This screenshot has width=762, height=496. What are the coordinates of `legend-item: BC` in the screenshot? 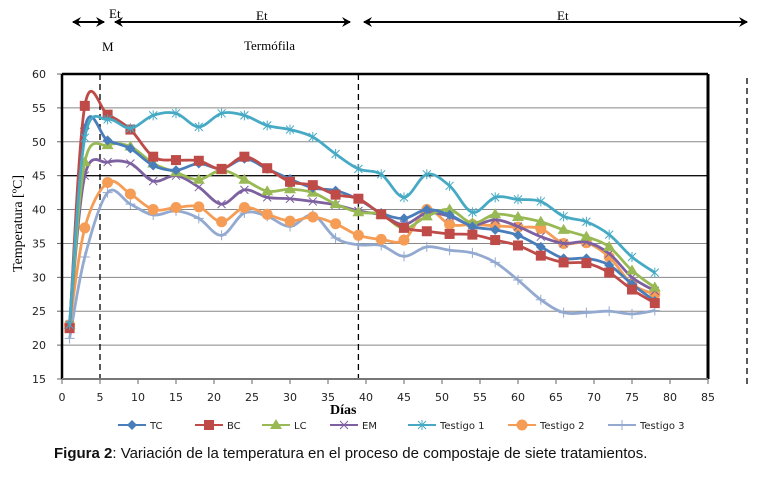 It's located at (218, 426).